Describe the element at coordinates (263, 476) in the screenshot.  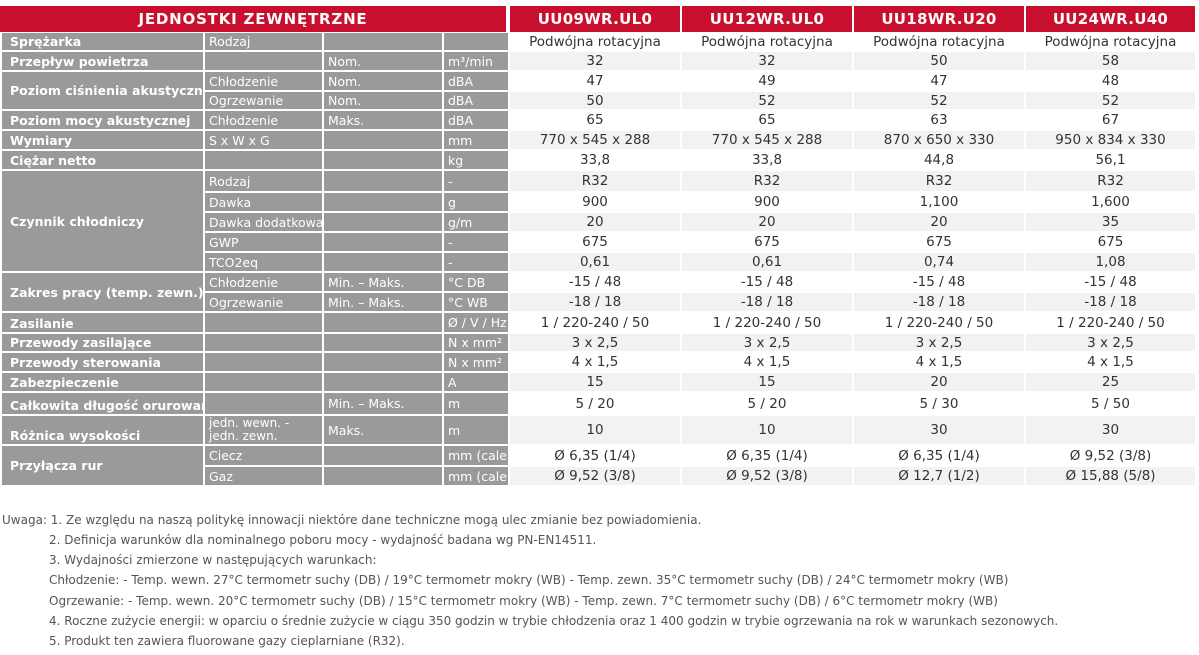
I see `row-sublabel: Gaz` at that location.